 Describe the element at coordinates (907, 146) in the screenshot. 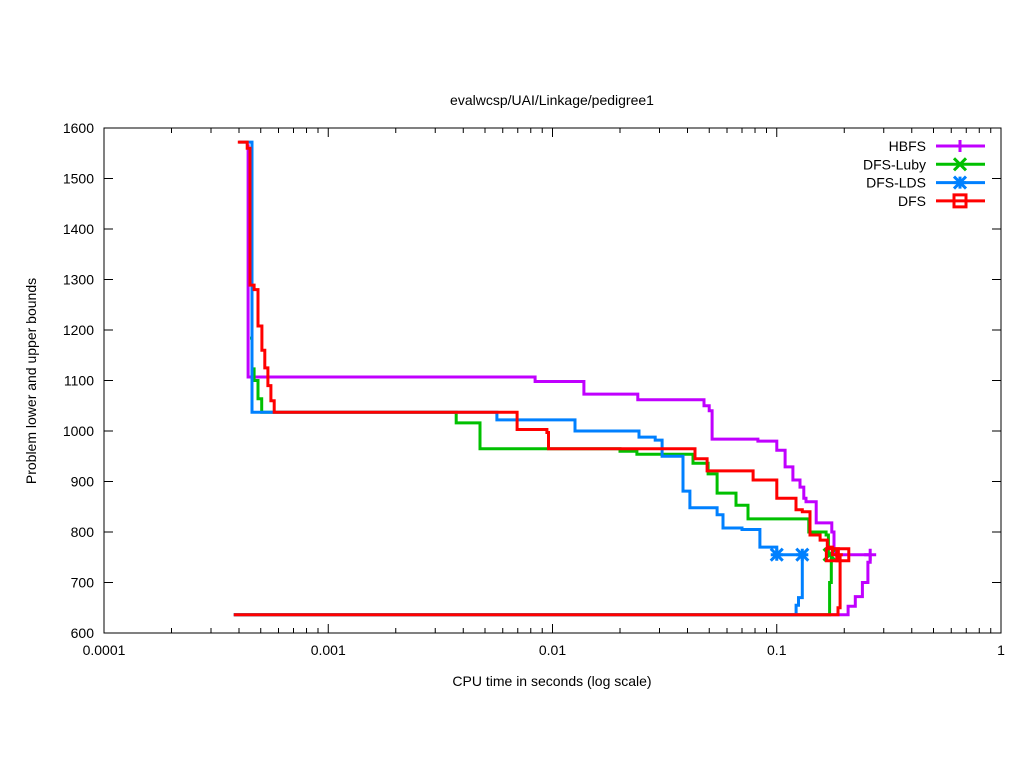

I see `legend-label: HBFS` at that location.